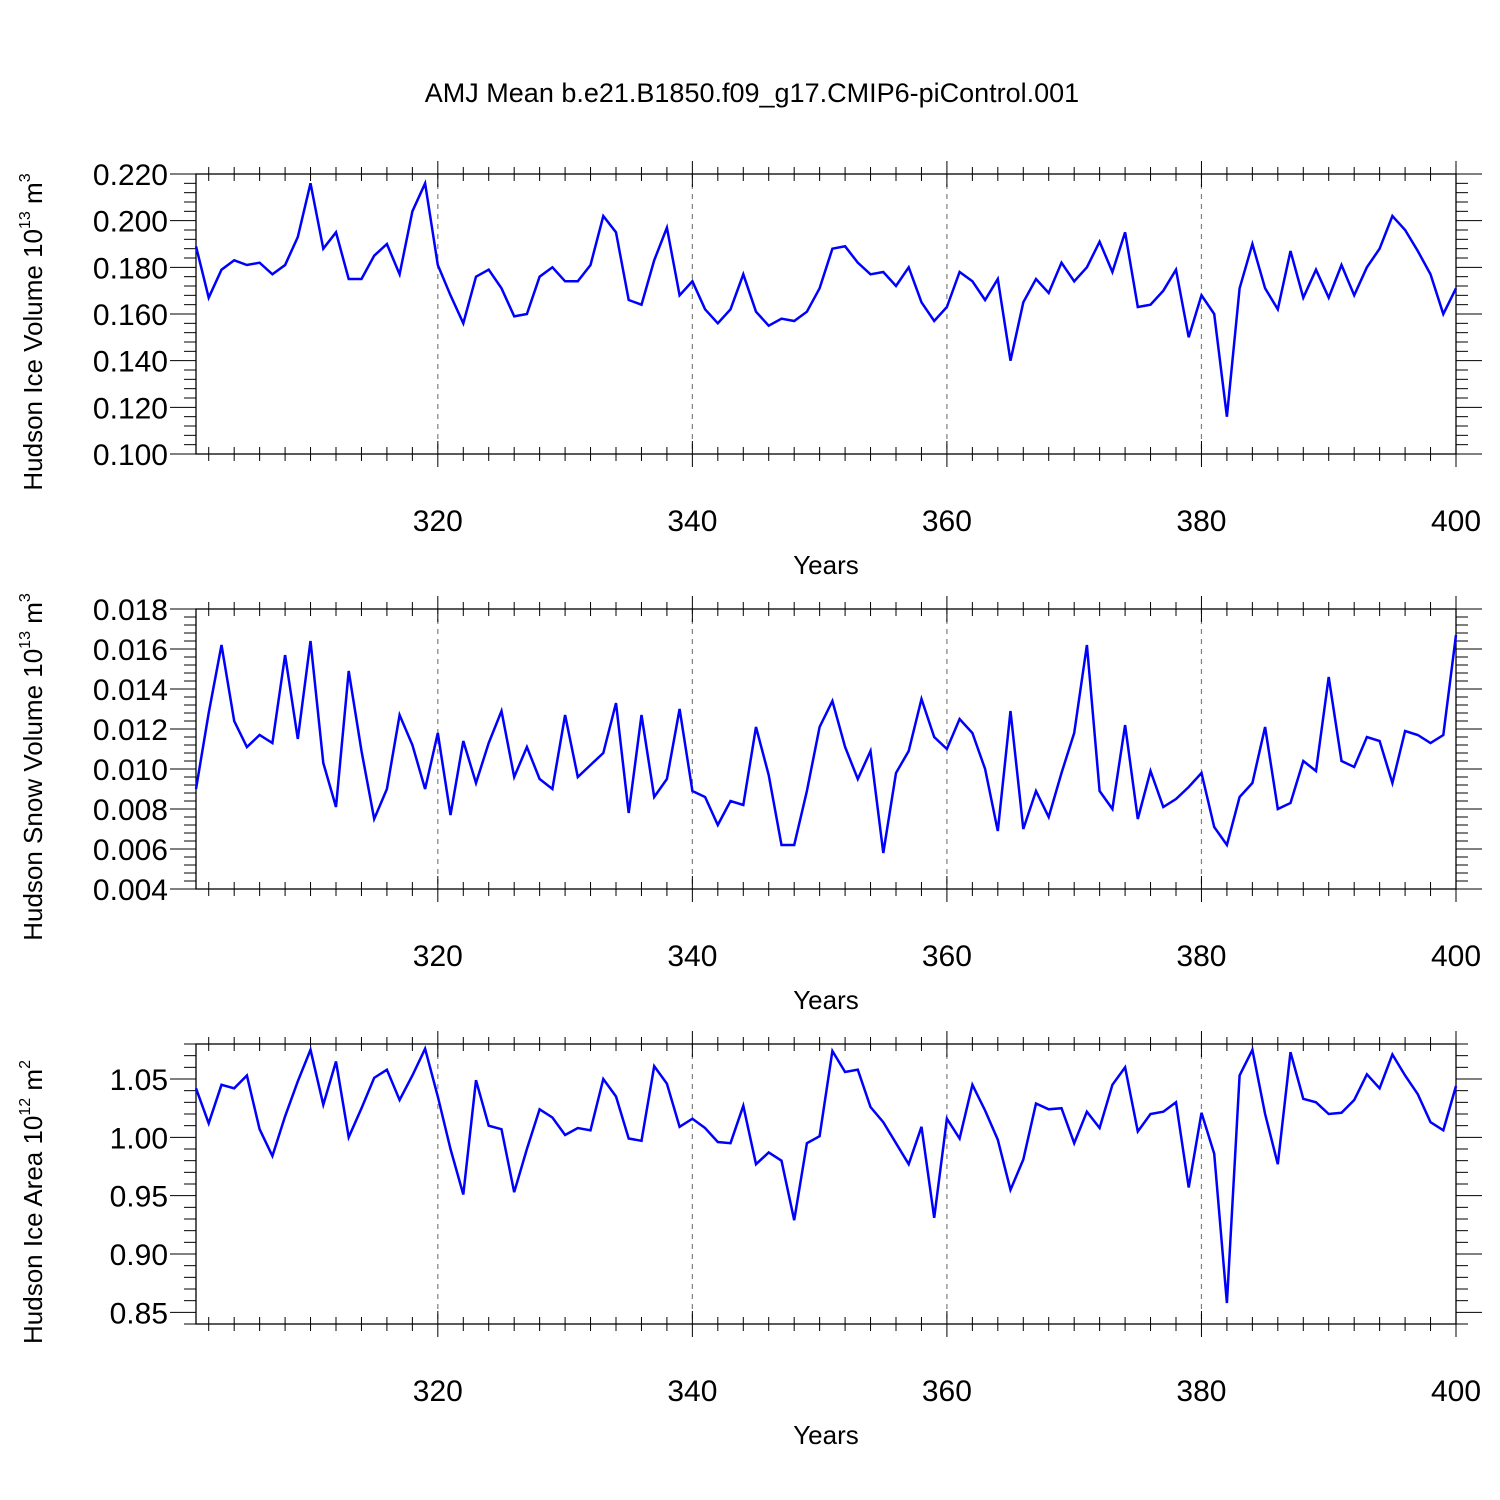  What do you see at coordinates (130, 455) in the screenshot?
I see `y-tick-label: 0.100` at bounding box center [130, 455].